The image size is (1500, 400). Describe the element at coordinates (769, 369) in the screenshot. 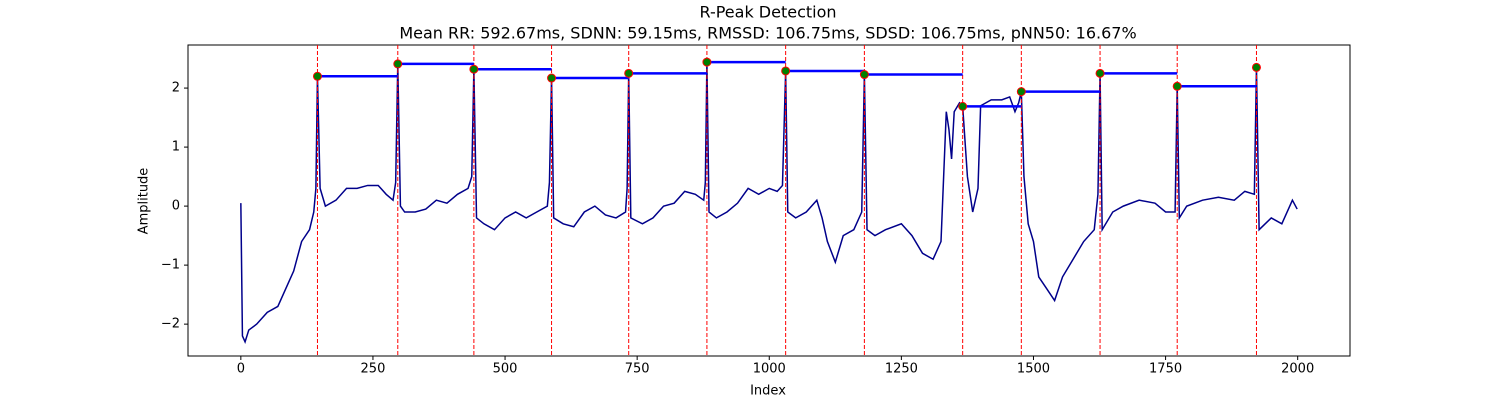

I see `x-tick-label: 1000` at that location.